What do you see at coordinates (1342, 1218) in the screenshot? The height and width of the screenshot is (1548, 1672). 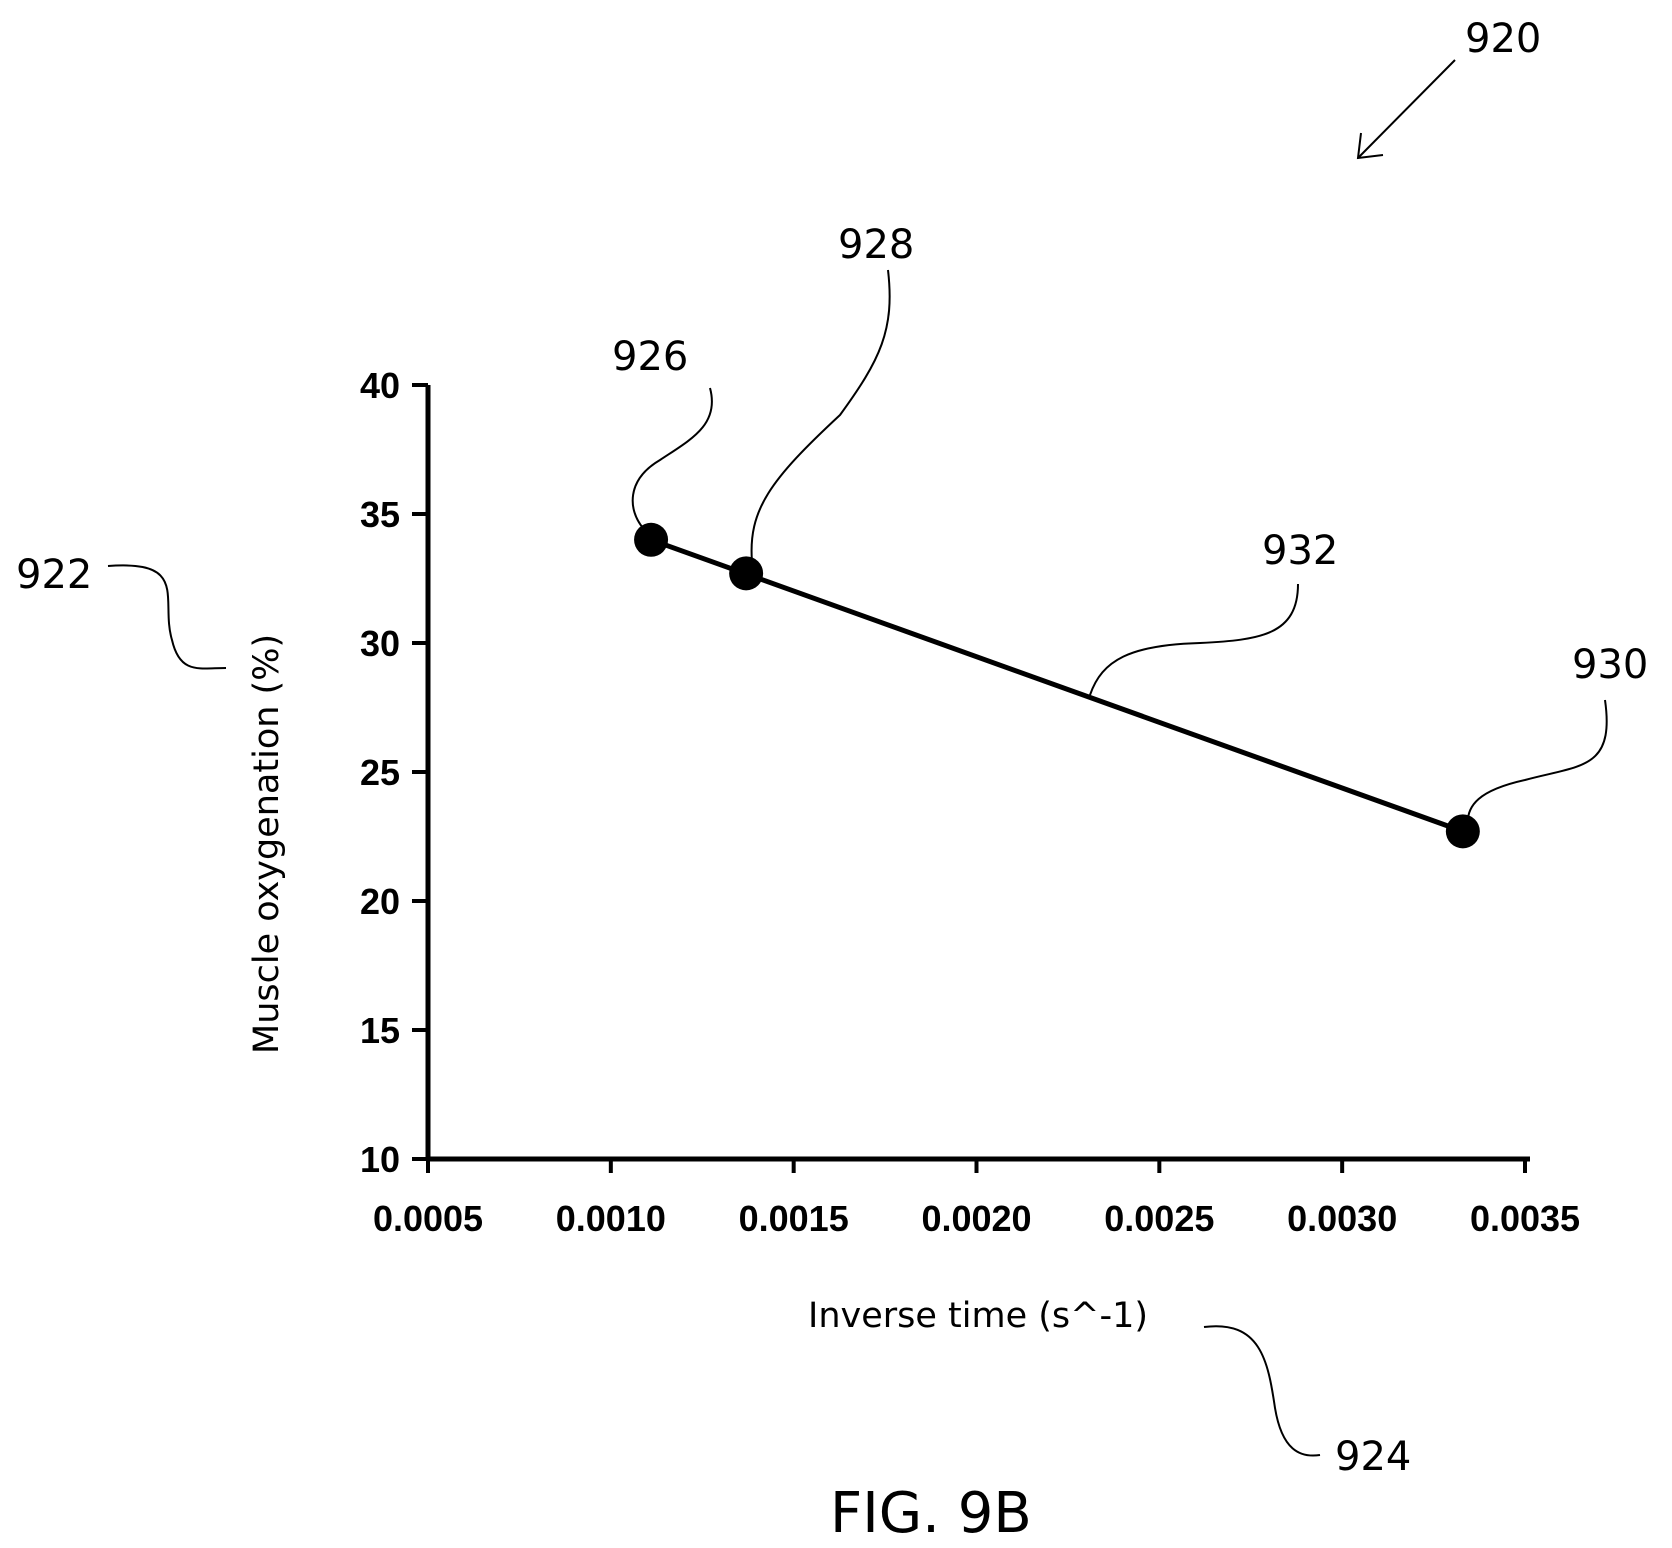 I see `x-tick-label: 0.0030` at bounding box center [1342, 1218].